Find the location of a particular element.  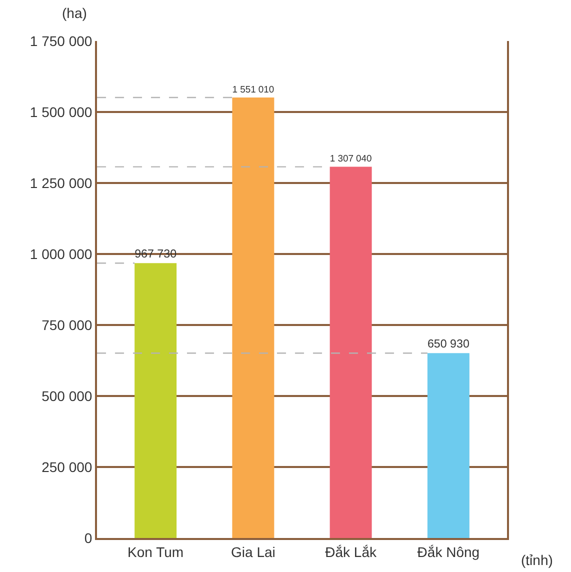

data-label: 650 930 is located at coordinates (448, 343).